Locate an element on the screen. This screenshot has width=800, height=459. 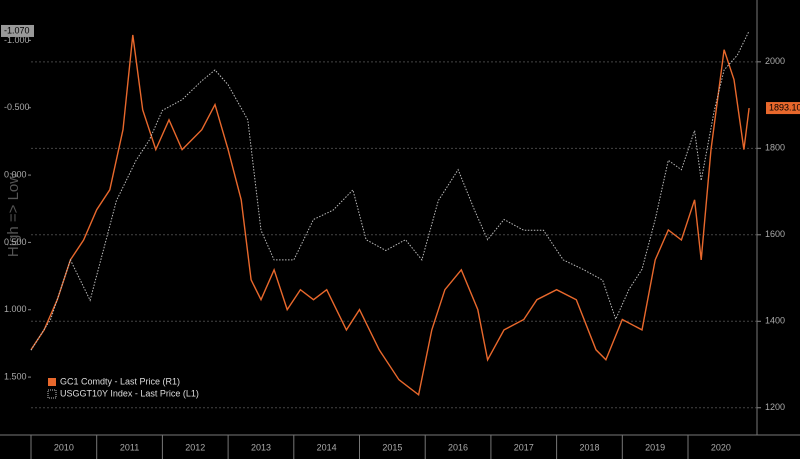
x-tick-label: 2011 is located at coordinates (129, 447).